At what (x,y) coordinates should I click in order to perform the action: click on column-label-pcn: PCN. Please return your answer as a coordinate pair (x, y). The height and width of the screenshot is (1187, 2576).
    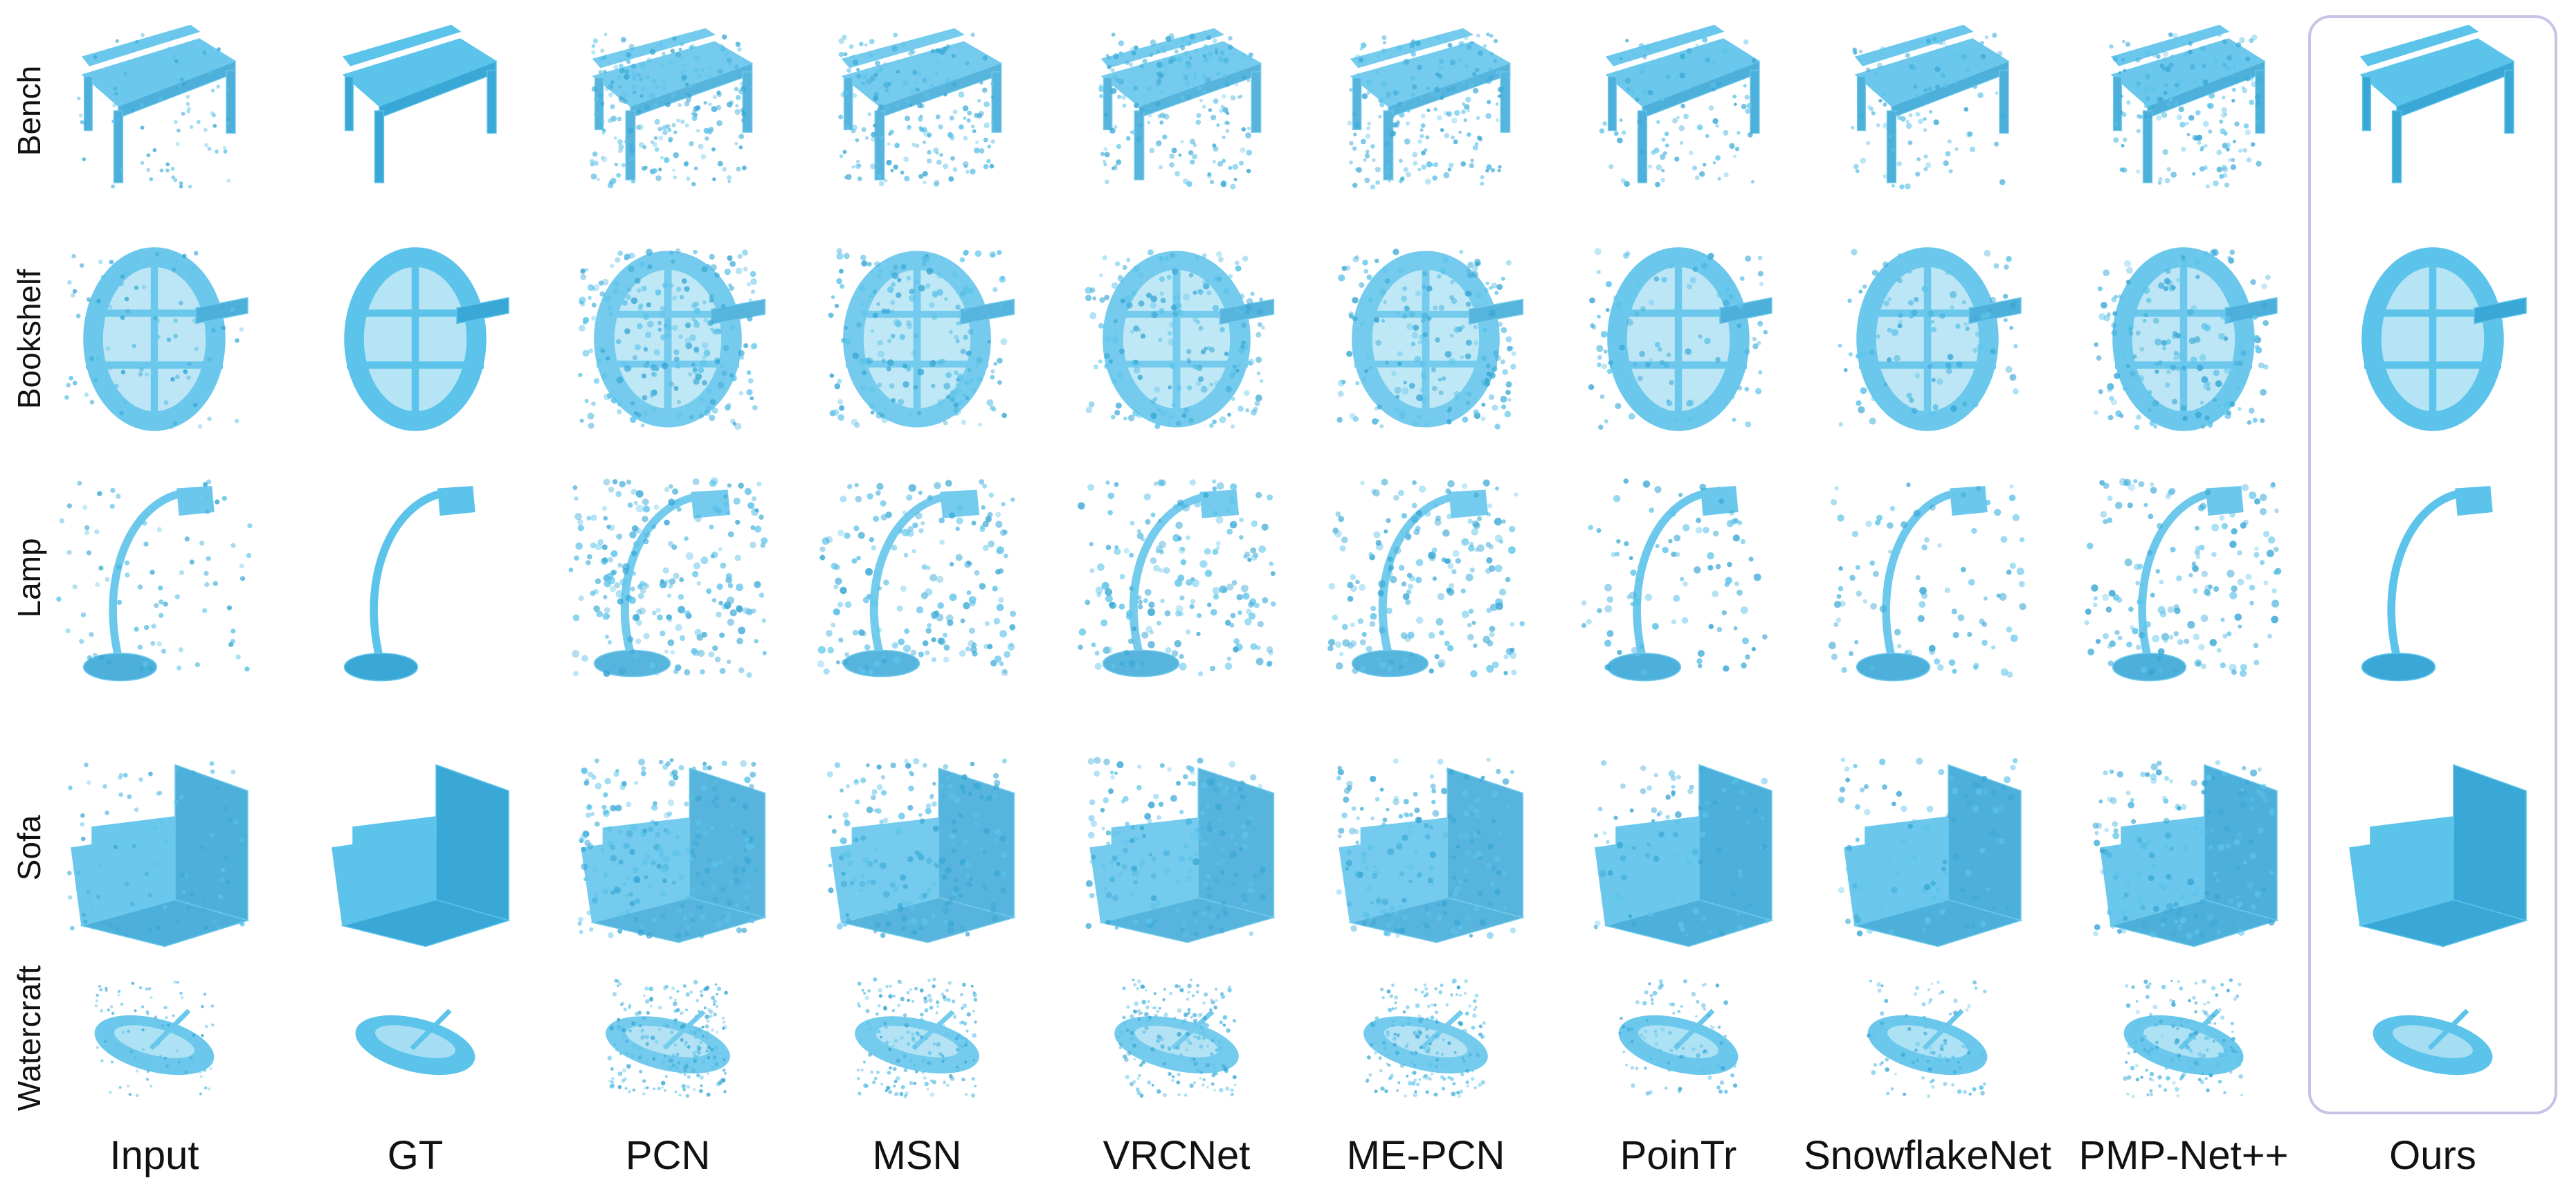
    Looking at the image, I should click on (667, 1156).